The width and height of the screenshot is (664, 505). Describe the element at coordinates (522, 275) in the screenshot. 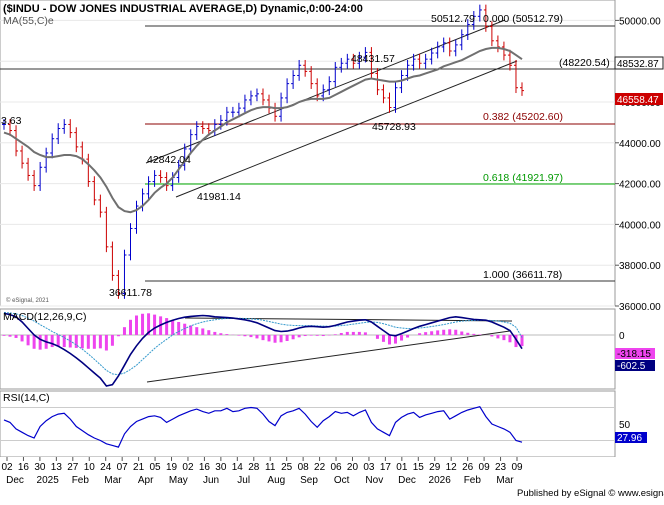

I see `fib-100-label: 1.000 (36611.78)` at that location.